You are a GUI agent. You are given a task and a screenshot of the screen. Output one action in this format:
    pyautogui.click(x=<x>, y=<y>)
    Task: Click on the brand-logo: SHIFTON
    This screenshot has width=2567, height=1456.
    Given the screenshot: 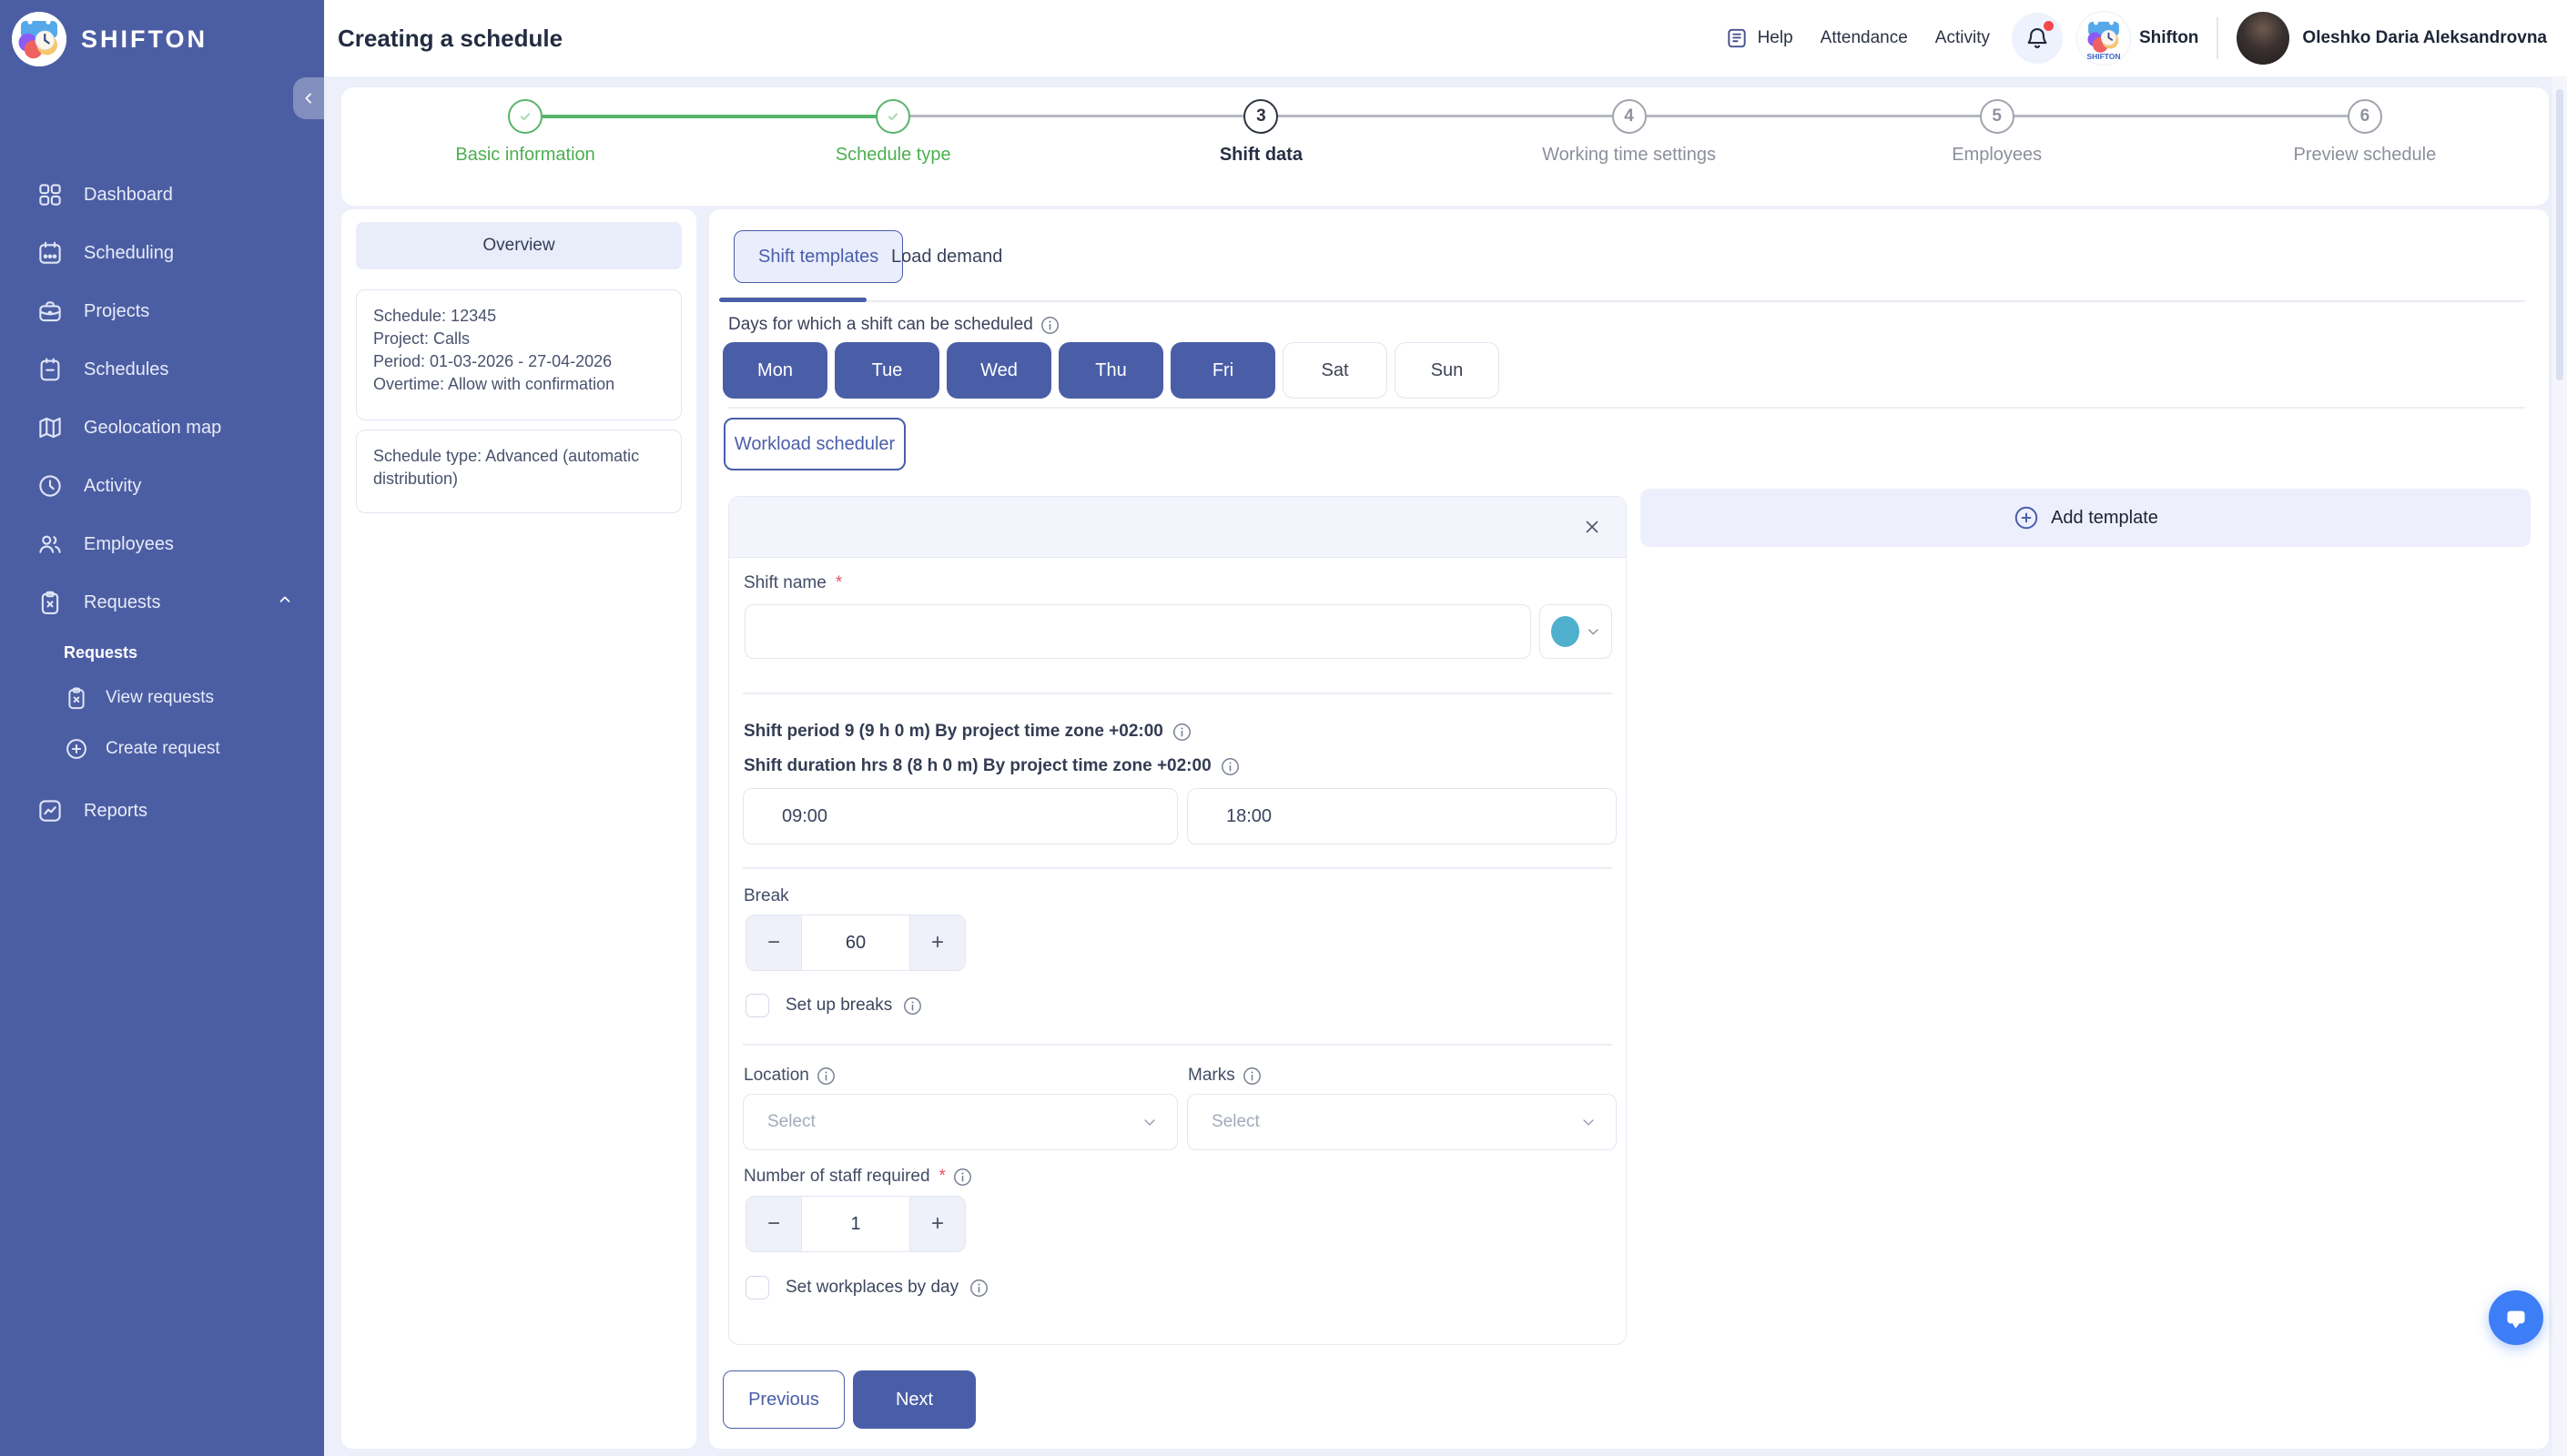 What is the action you would take?
    pyautogui.click(x=110, y=39)
    